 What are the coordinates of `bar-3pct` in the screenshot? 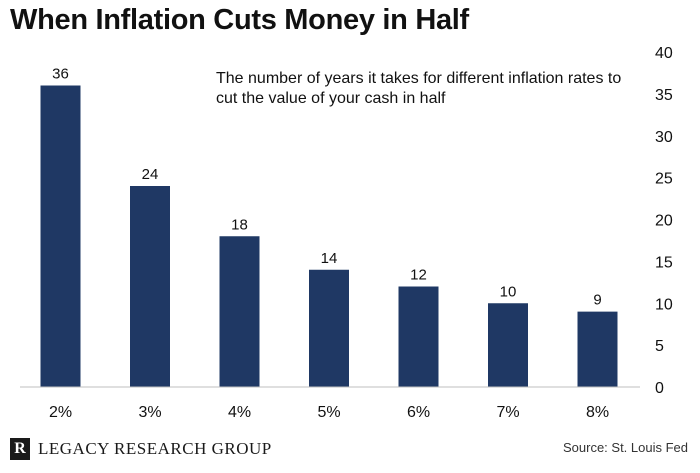 It's located at (150, 286).